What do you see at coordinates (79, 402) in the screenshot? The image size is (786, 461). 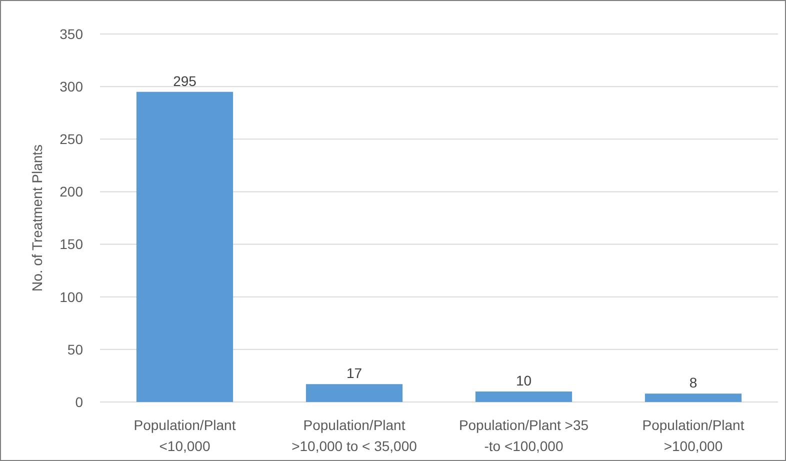 I see `y-tick-label: 0` at bounding box center [79, 402].